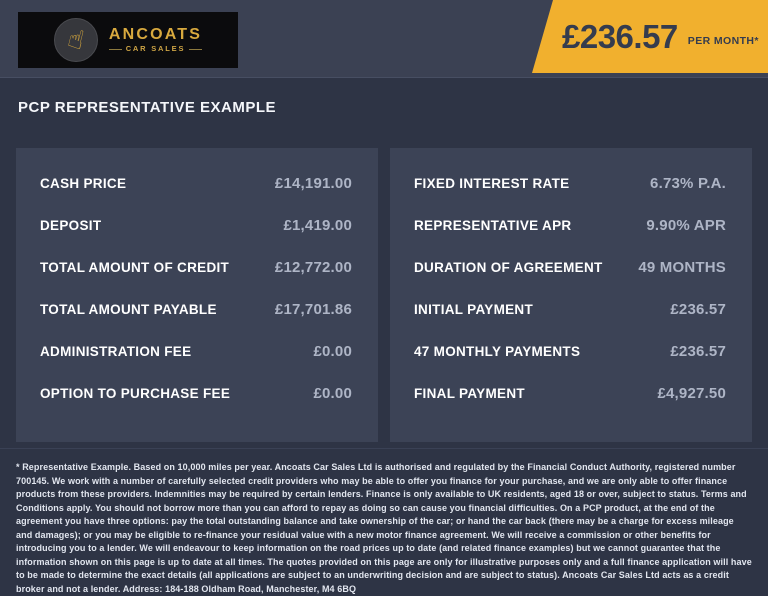  Describe the element at coordinates (196, 225) in the screenshot. I see `finance-row-deposit: DEPOSIT £1,419.00` at that location.